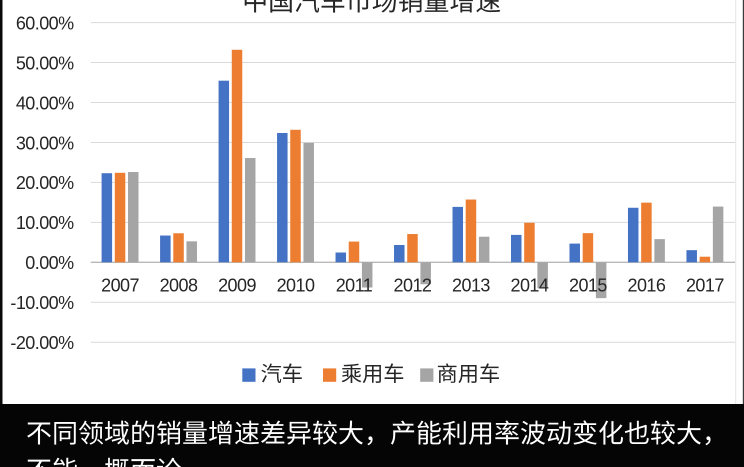  Describe the element at coordinates (45, 23) in the screenshot. I see `svg-text: 60.00%` at that location.